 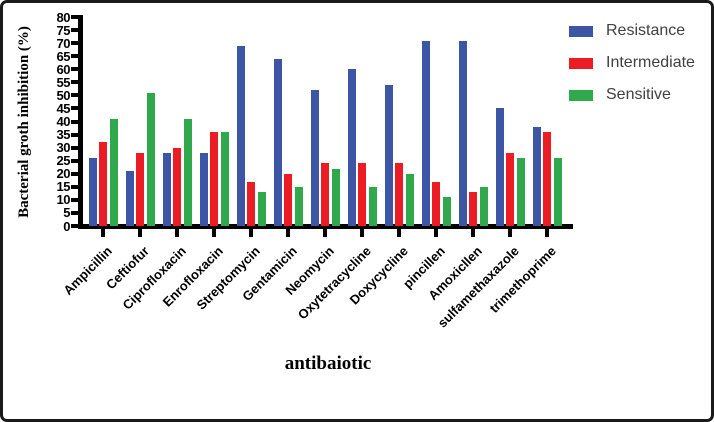 What do you see at coordinates (224, 178) in the screenshot?
I see `bar-sensitive-enrofloxacin` at bounding box center [224, 178].